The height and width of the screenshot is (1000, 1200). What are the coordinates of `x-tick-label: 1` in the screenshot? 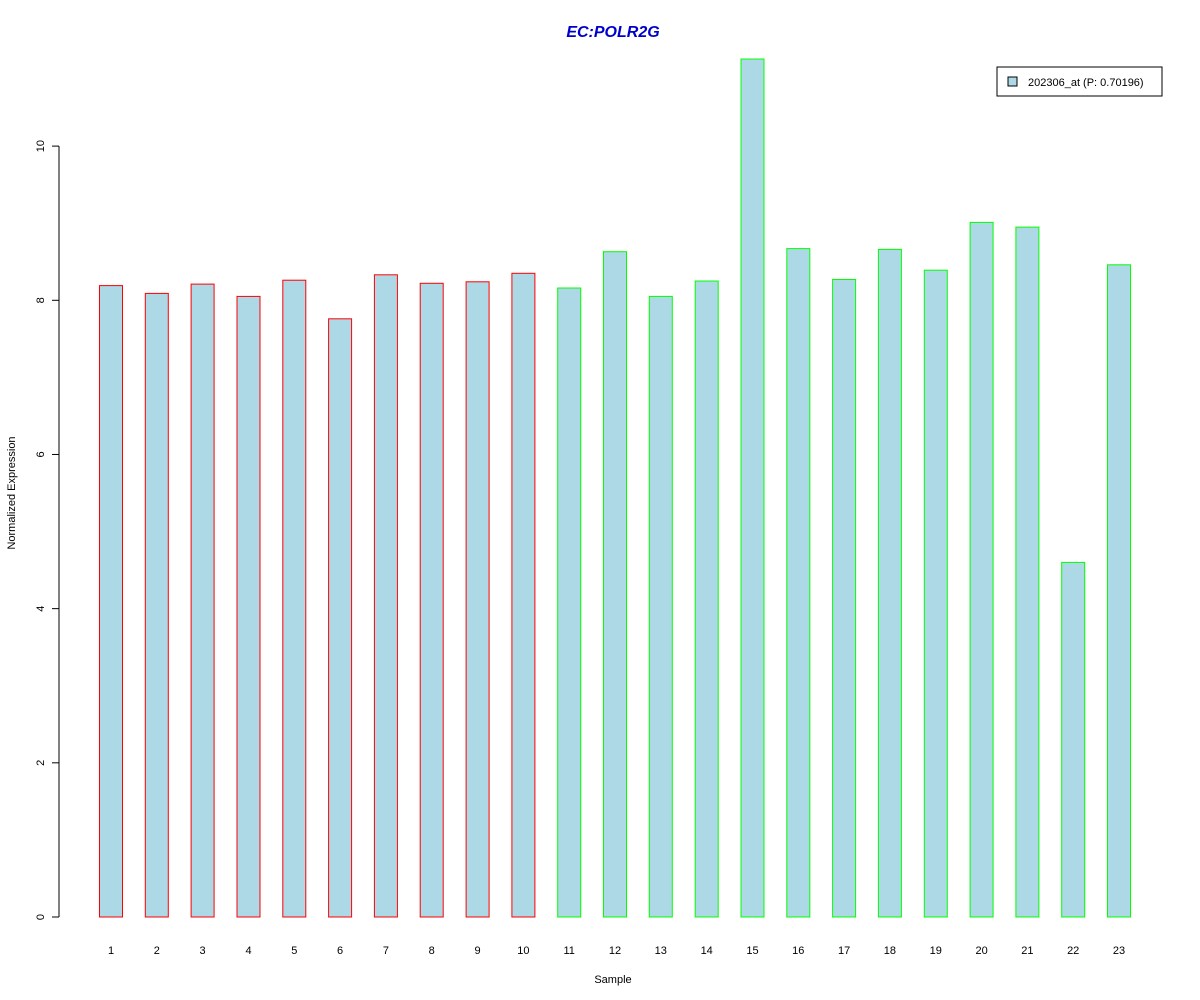 It's located at (111, 951).